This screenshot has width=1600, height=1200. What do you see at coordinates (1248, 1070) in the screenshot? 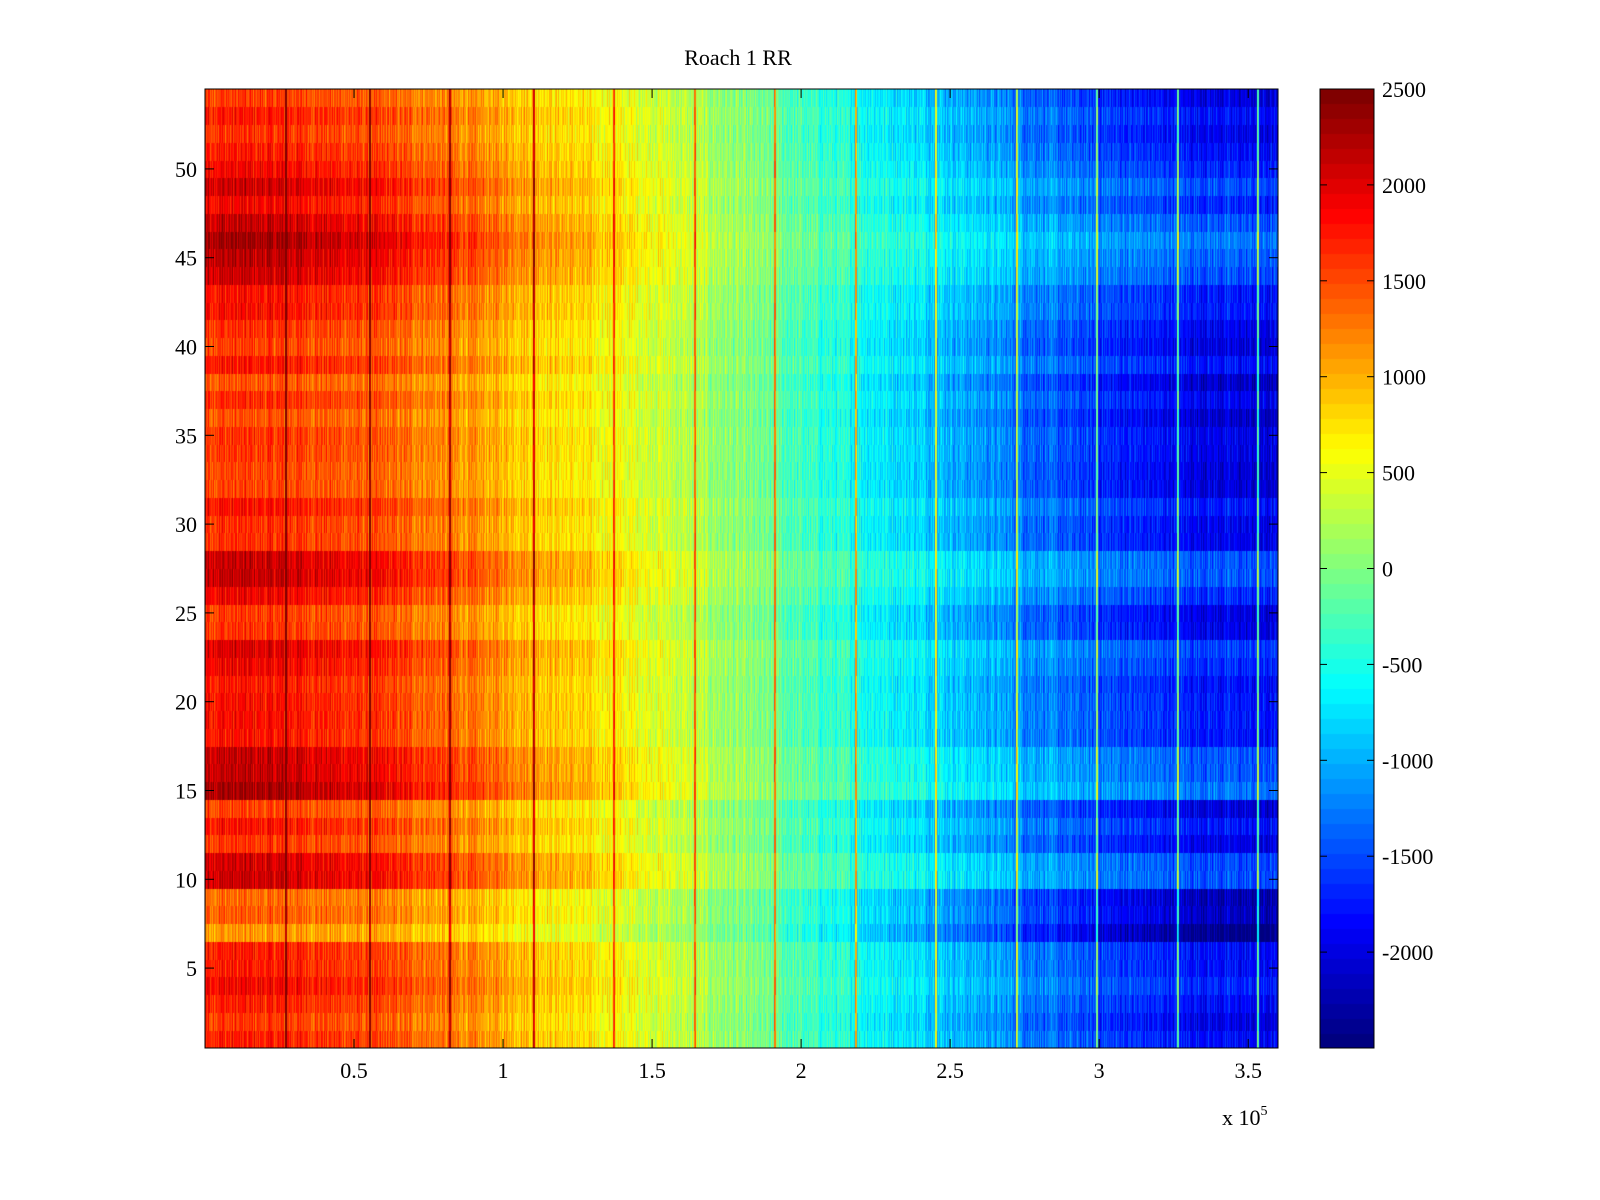
I see `x-tick-label: 3.5` at bounding box center [1248, 1070].